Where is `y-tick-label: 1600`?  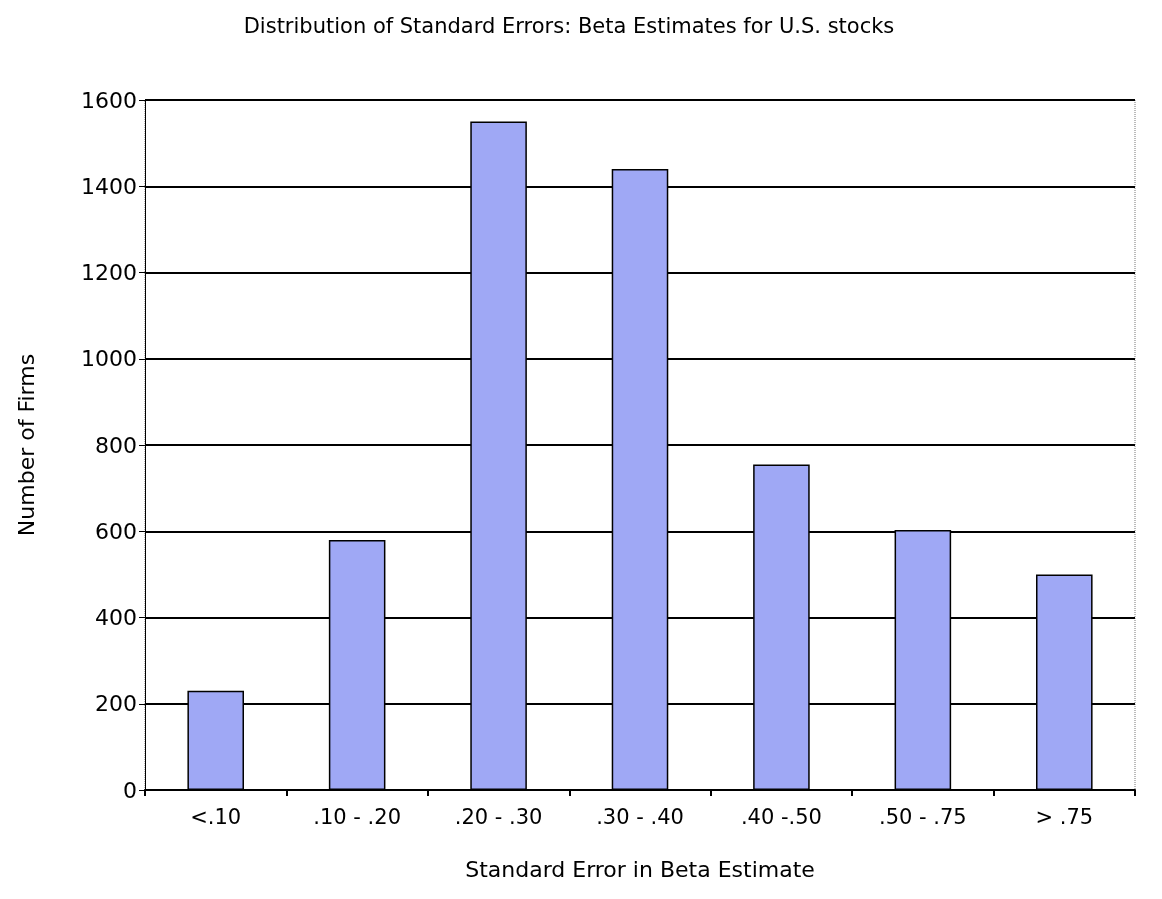
y-tick-label: 1600 is located at coordinates (109, 100).